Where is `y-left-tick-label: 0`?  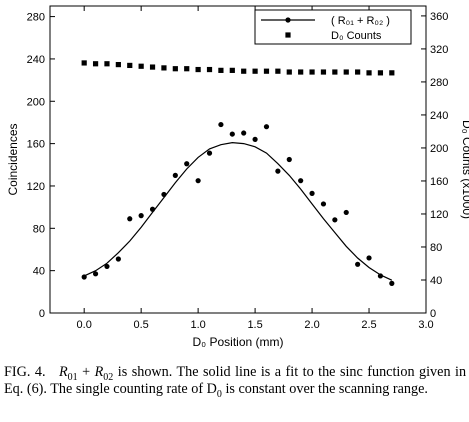 y-left-tick-label: 0 is located at coordinates (42, 314).